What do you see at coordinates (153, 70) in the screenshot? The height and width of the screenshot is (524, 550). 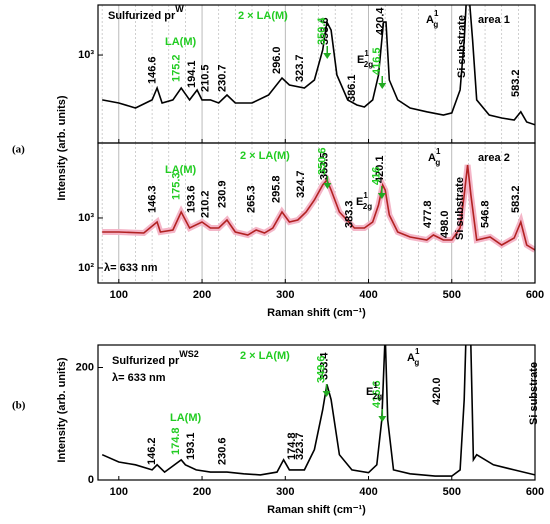 I see `peak-label: 146.6` at bounding box center [153, 70].